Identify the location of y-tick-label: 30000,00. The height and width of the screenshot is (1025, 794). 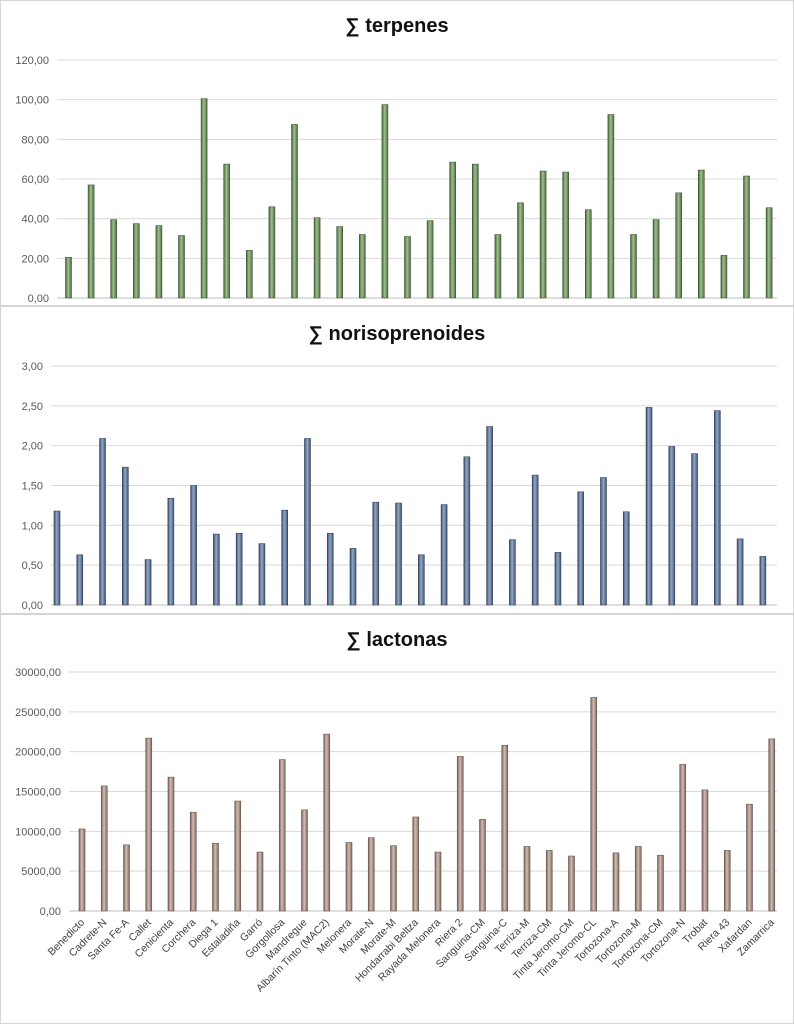
(38, 673).